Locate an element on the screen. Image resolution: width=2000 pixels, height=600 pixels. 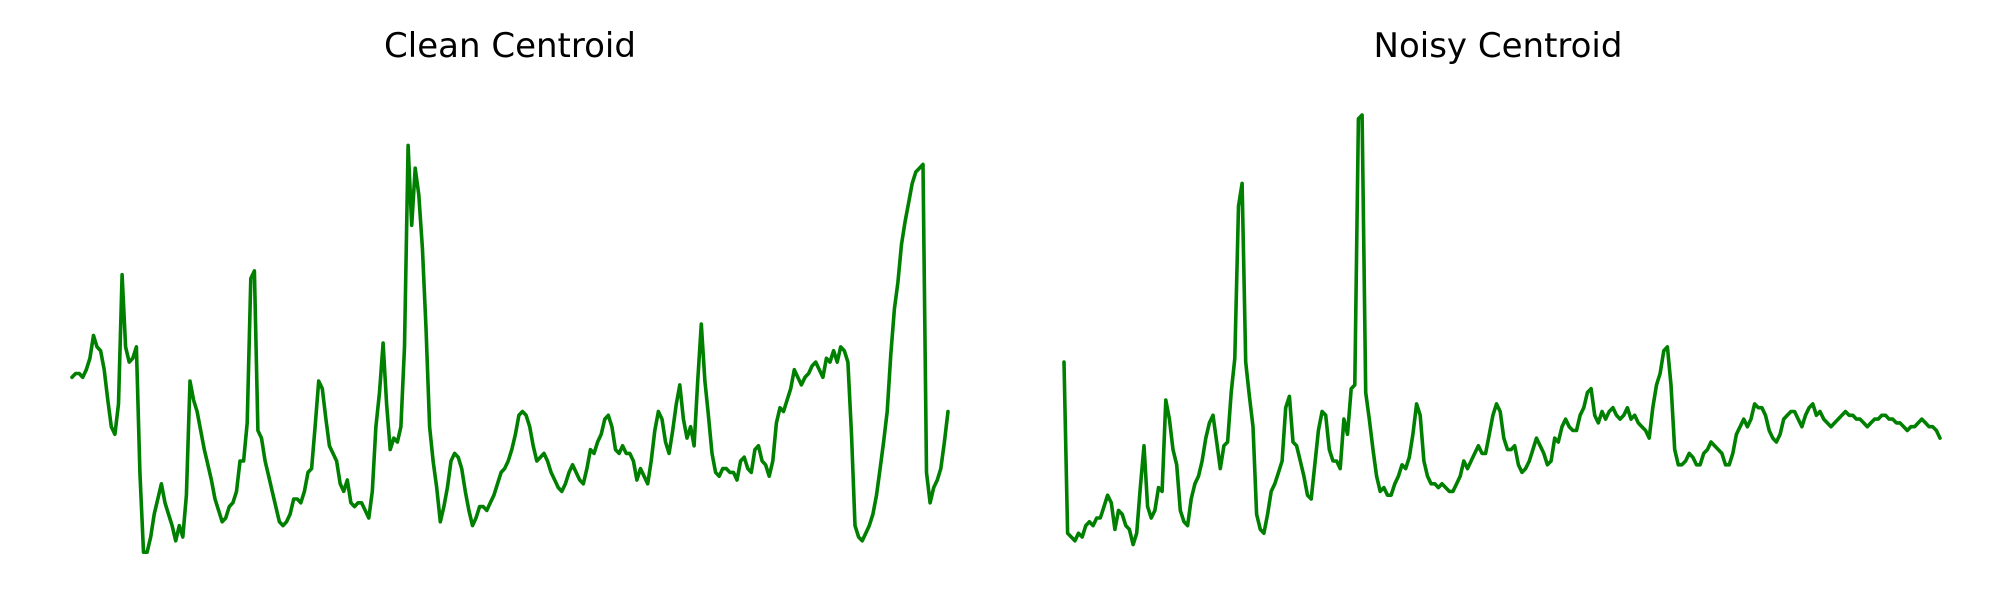
right-panel-title: Noisy Centroid is located at coordinates (1498, 46).